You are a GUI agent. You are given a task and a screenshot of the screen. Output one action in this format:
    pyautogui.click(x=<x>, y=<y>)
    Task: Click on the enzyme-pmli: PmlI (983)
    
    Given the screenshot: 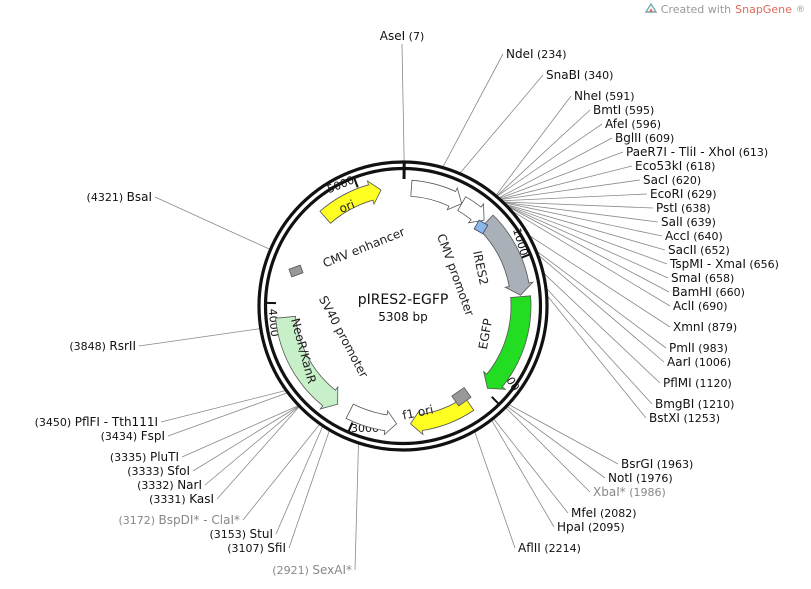 What is the action you would take?
    pyautogui.click(x=698, y=348)
    